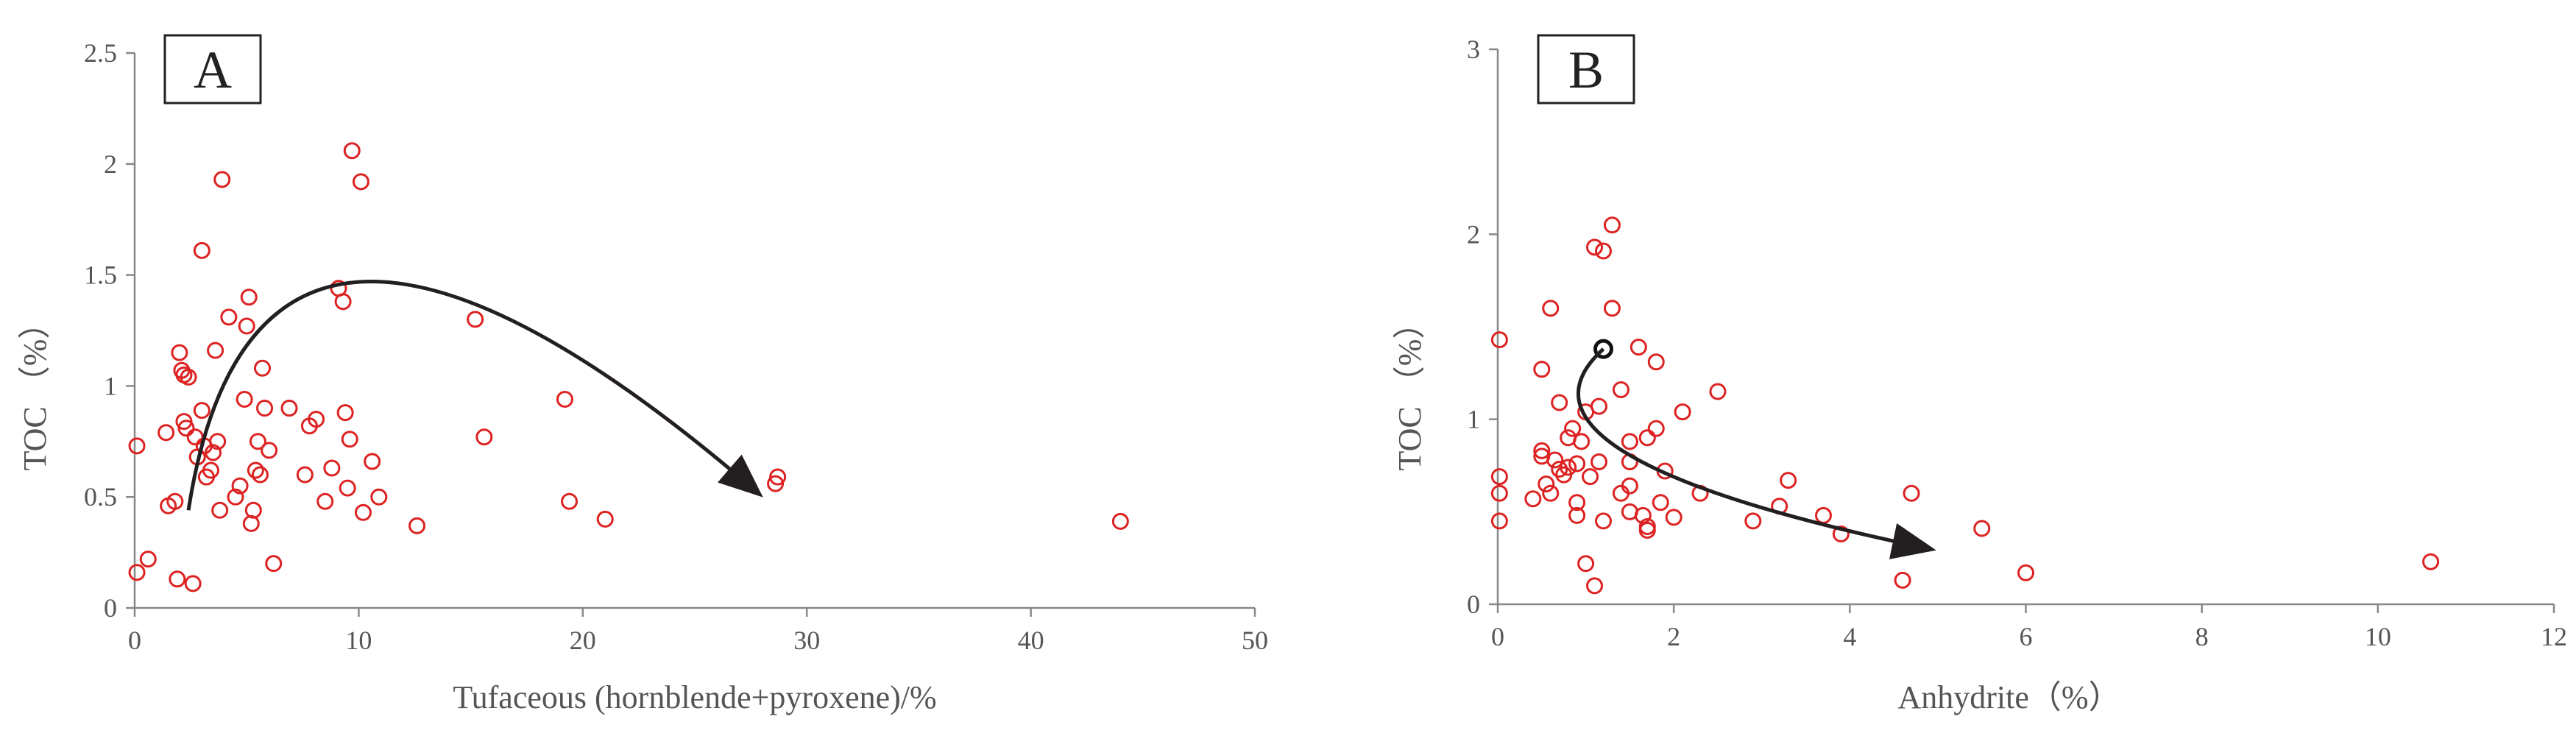 The height and width of the screenshot is (736, 2576). Describe the element at coordinates (694, 697) in the screenshot. I see `panel-a-x-axis-label: Tufaceous (hornblende+pyroxene)/%` at that location.